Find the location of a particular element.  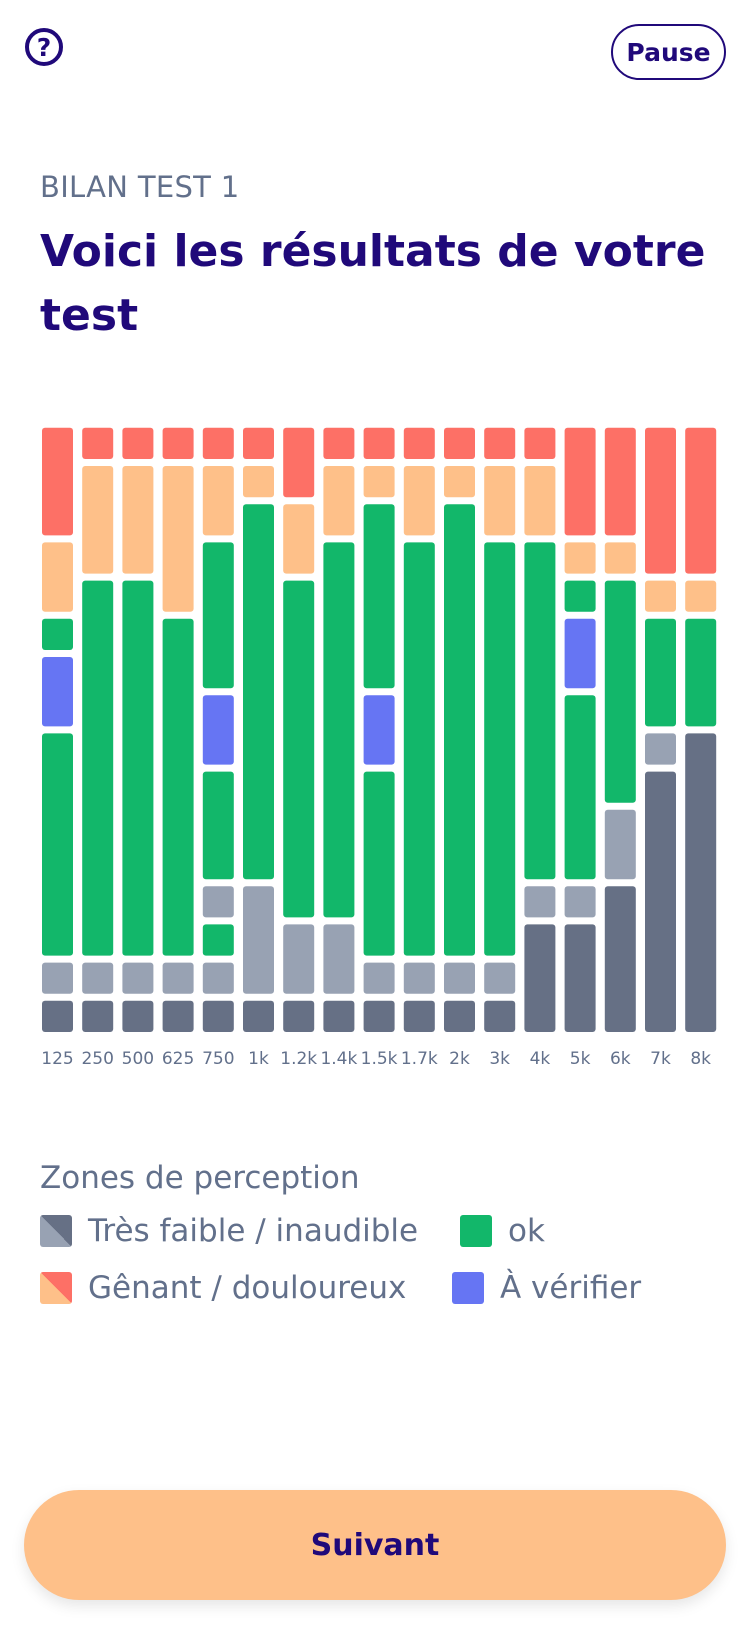

frequency-tick-label: 1.4k is located at coordinates (338, 1059).